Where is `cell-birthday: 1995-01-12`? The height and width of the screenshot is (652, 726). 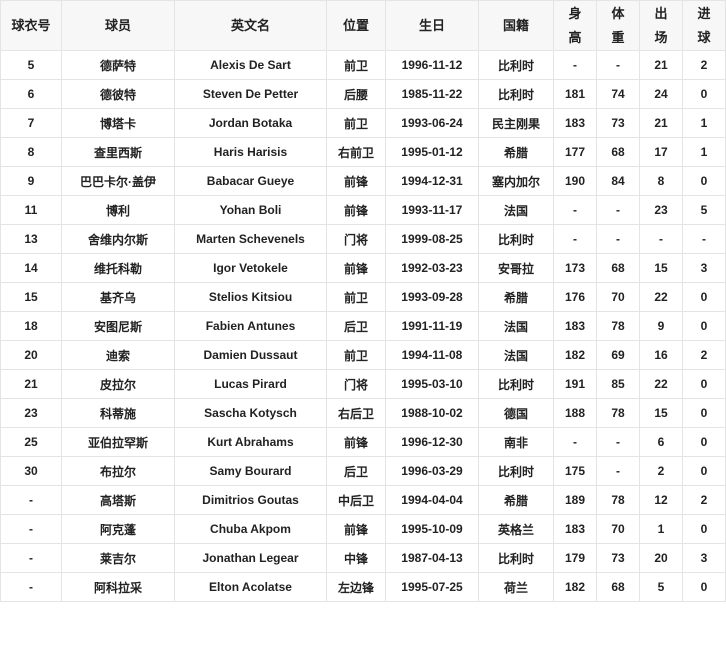
cell-birthday: 1995-01-12 is located at coordinates (432, 152).